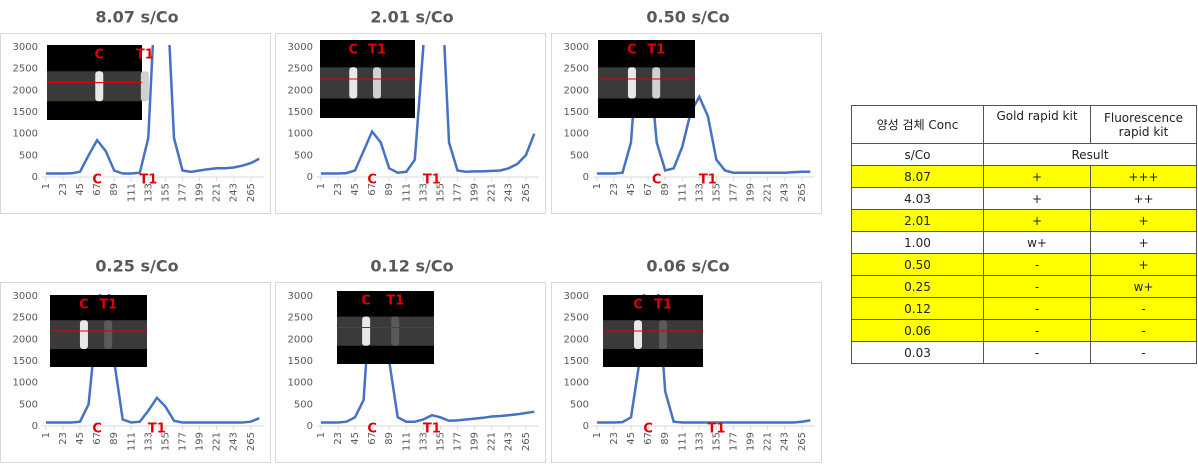  Describe the element at coordinates (80, 189) in the screenshot. I see `x-tick-label: 45` at that location.